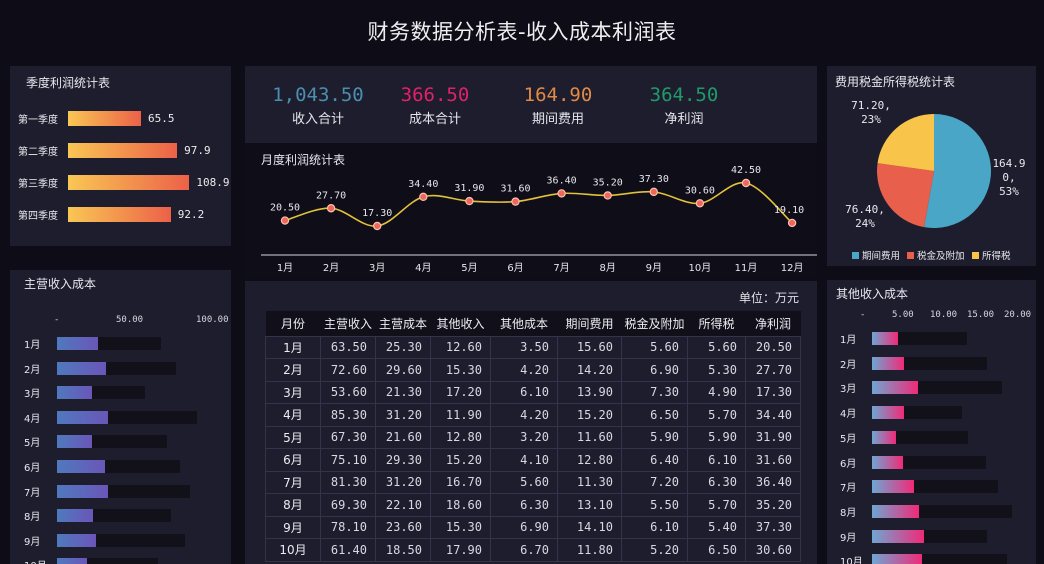 This screenshot has width=1044, height=564. What do you see at coordinates (423, 184) in the screenshot?
I see `data-label: 34.40` at bounding box center [423, 184].